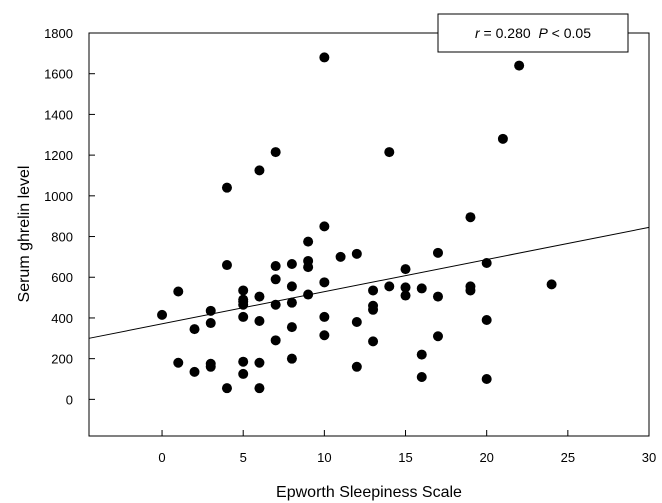 The width and height of the screenshot is (662, 503). What do you see at coordinates (407, 447) in the screenshot?
I see `x-axis-ticks: 0 5 10 15 20 25 30` at bounding box center [407, 447].